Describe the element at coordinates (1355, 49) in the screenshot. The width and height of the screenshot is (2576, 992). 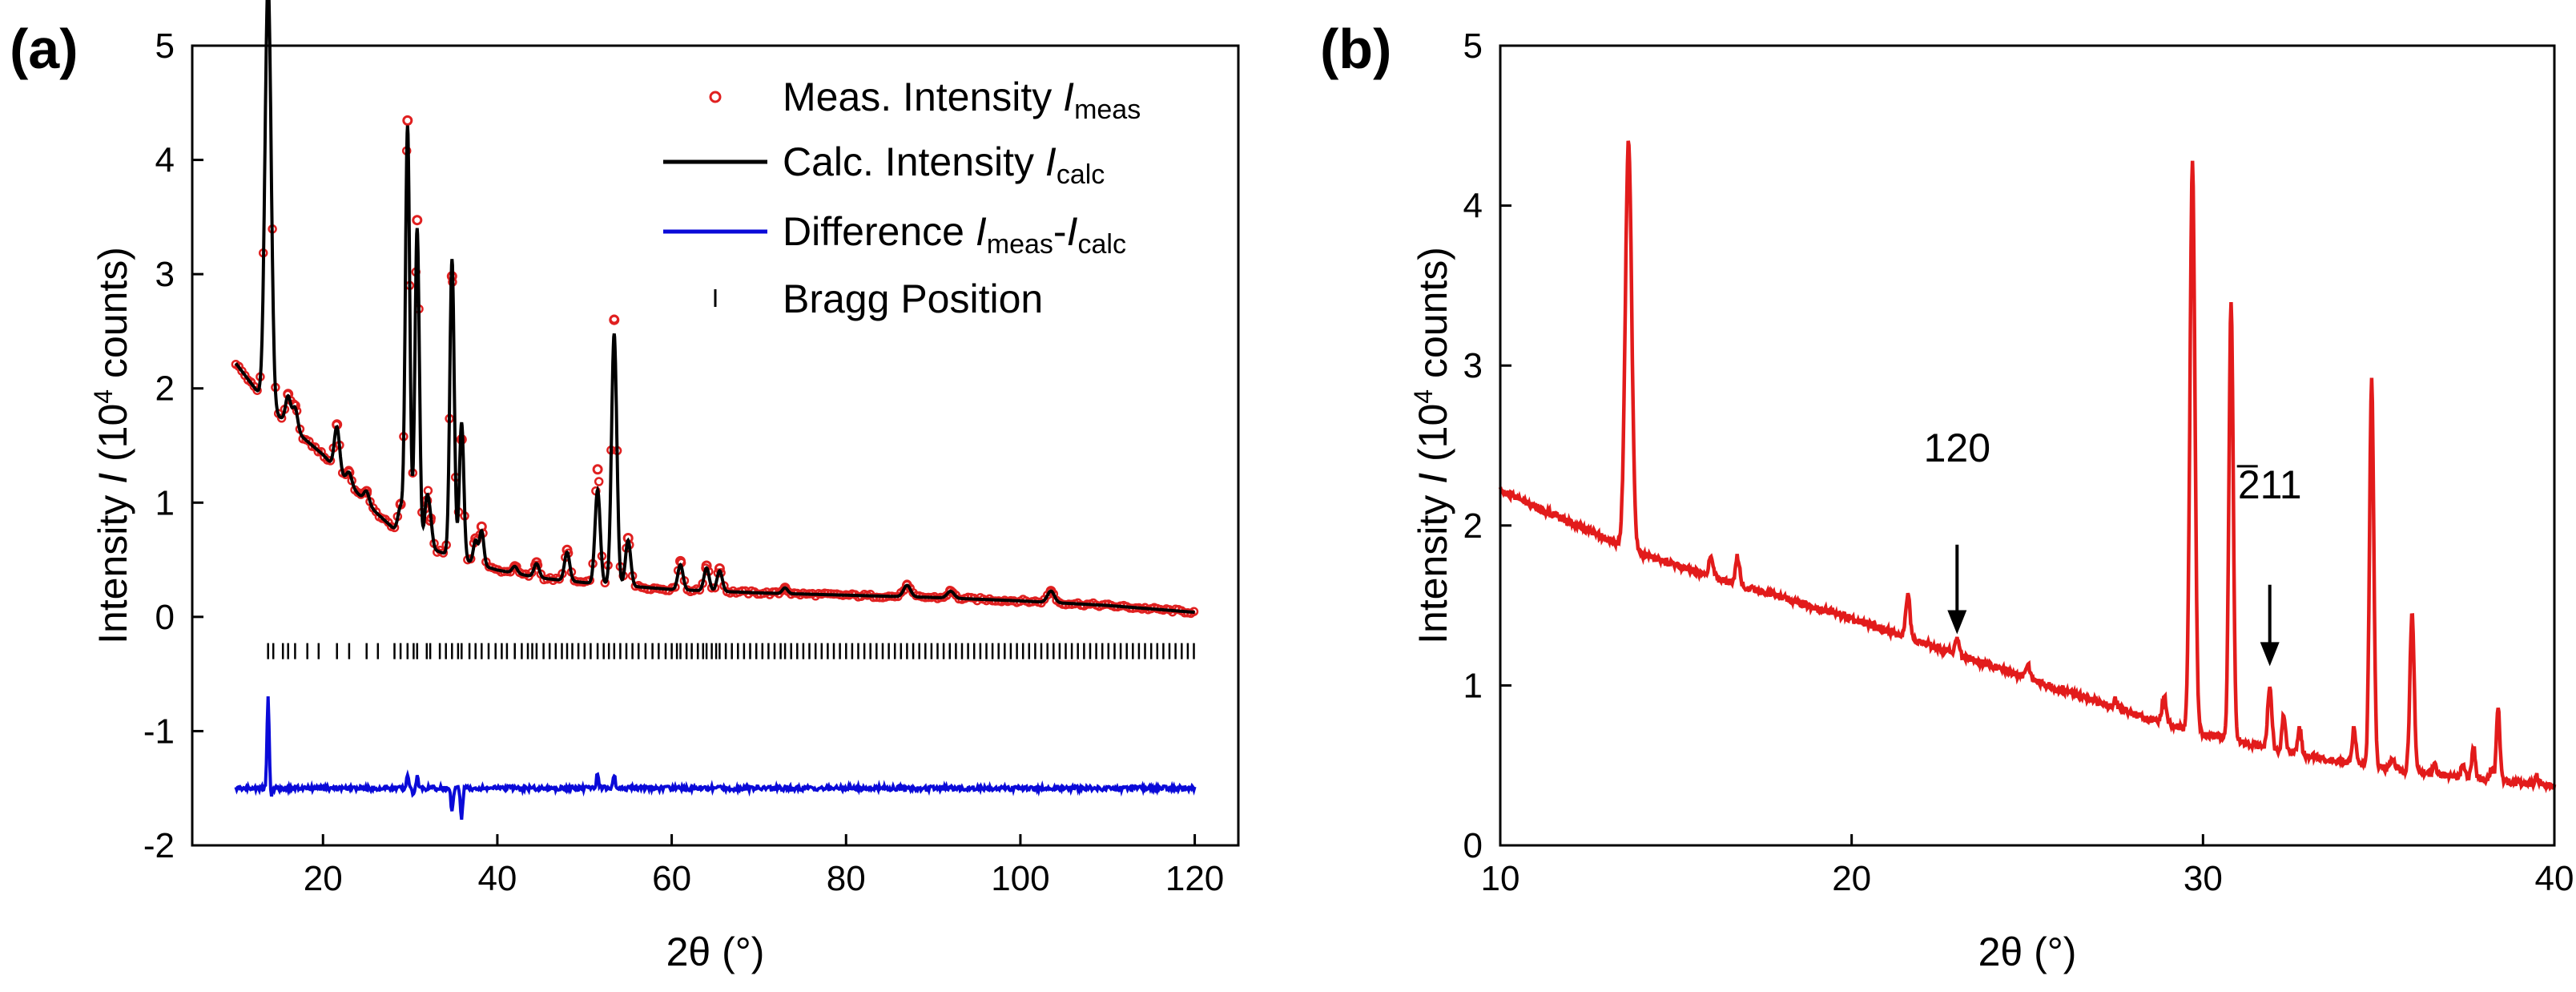
I see `panel-b-label: (b)` at that location.